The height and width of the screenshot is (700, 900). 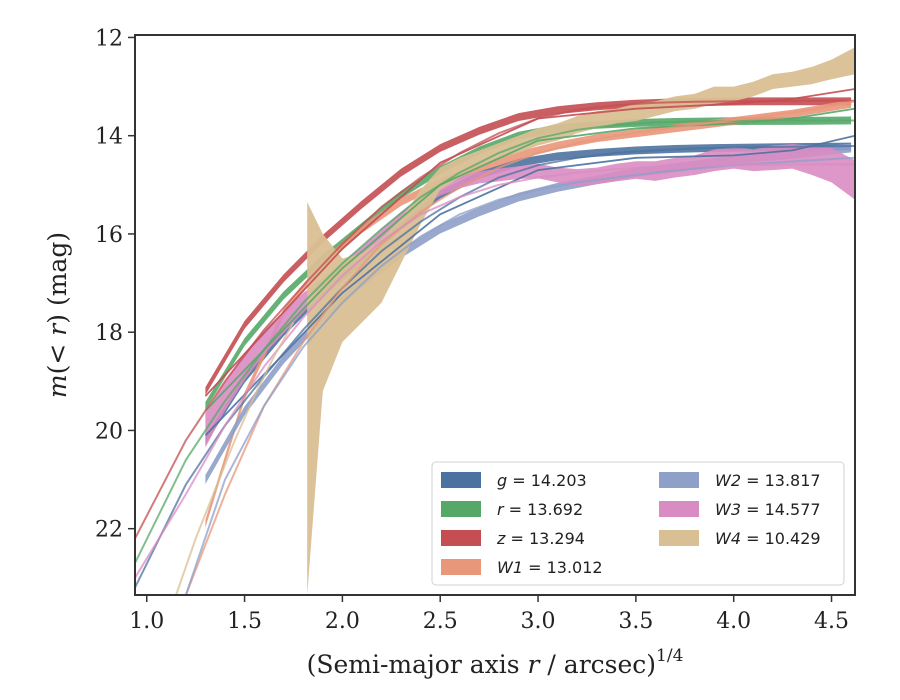 I want to click on z-legend-swatch, so click(x=461, y=538).